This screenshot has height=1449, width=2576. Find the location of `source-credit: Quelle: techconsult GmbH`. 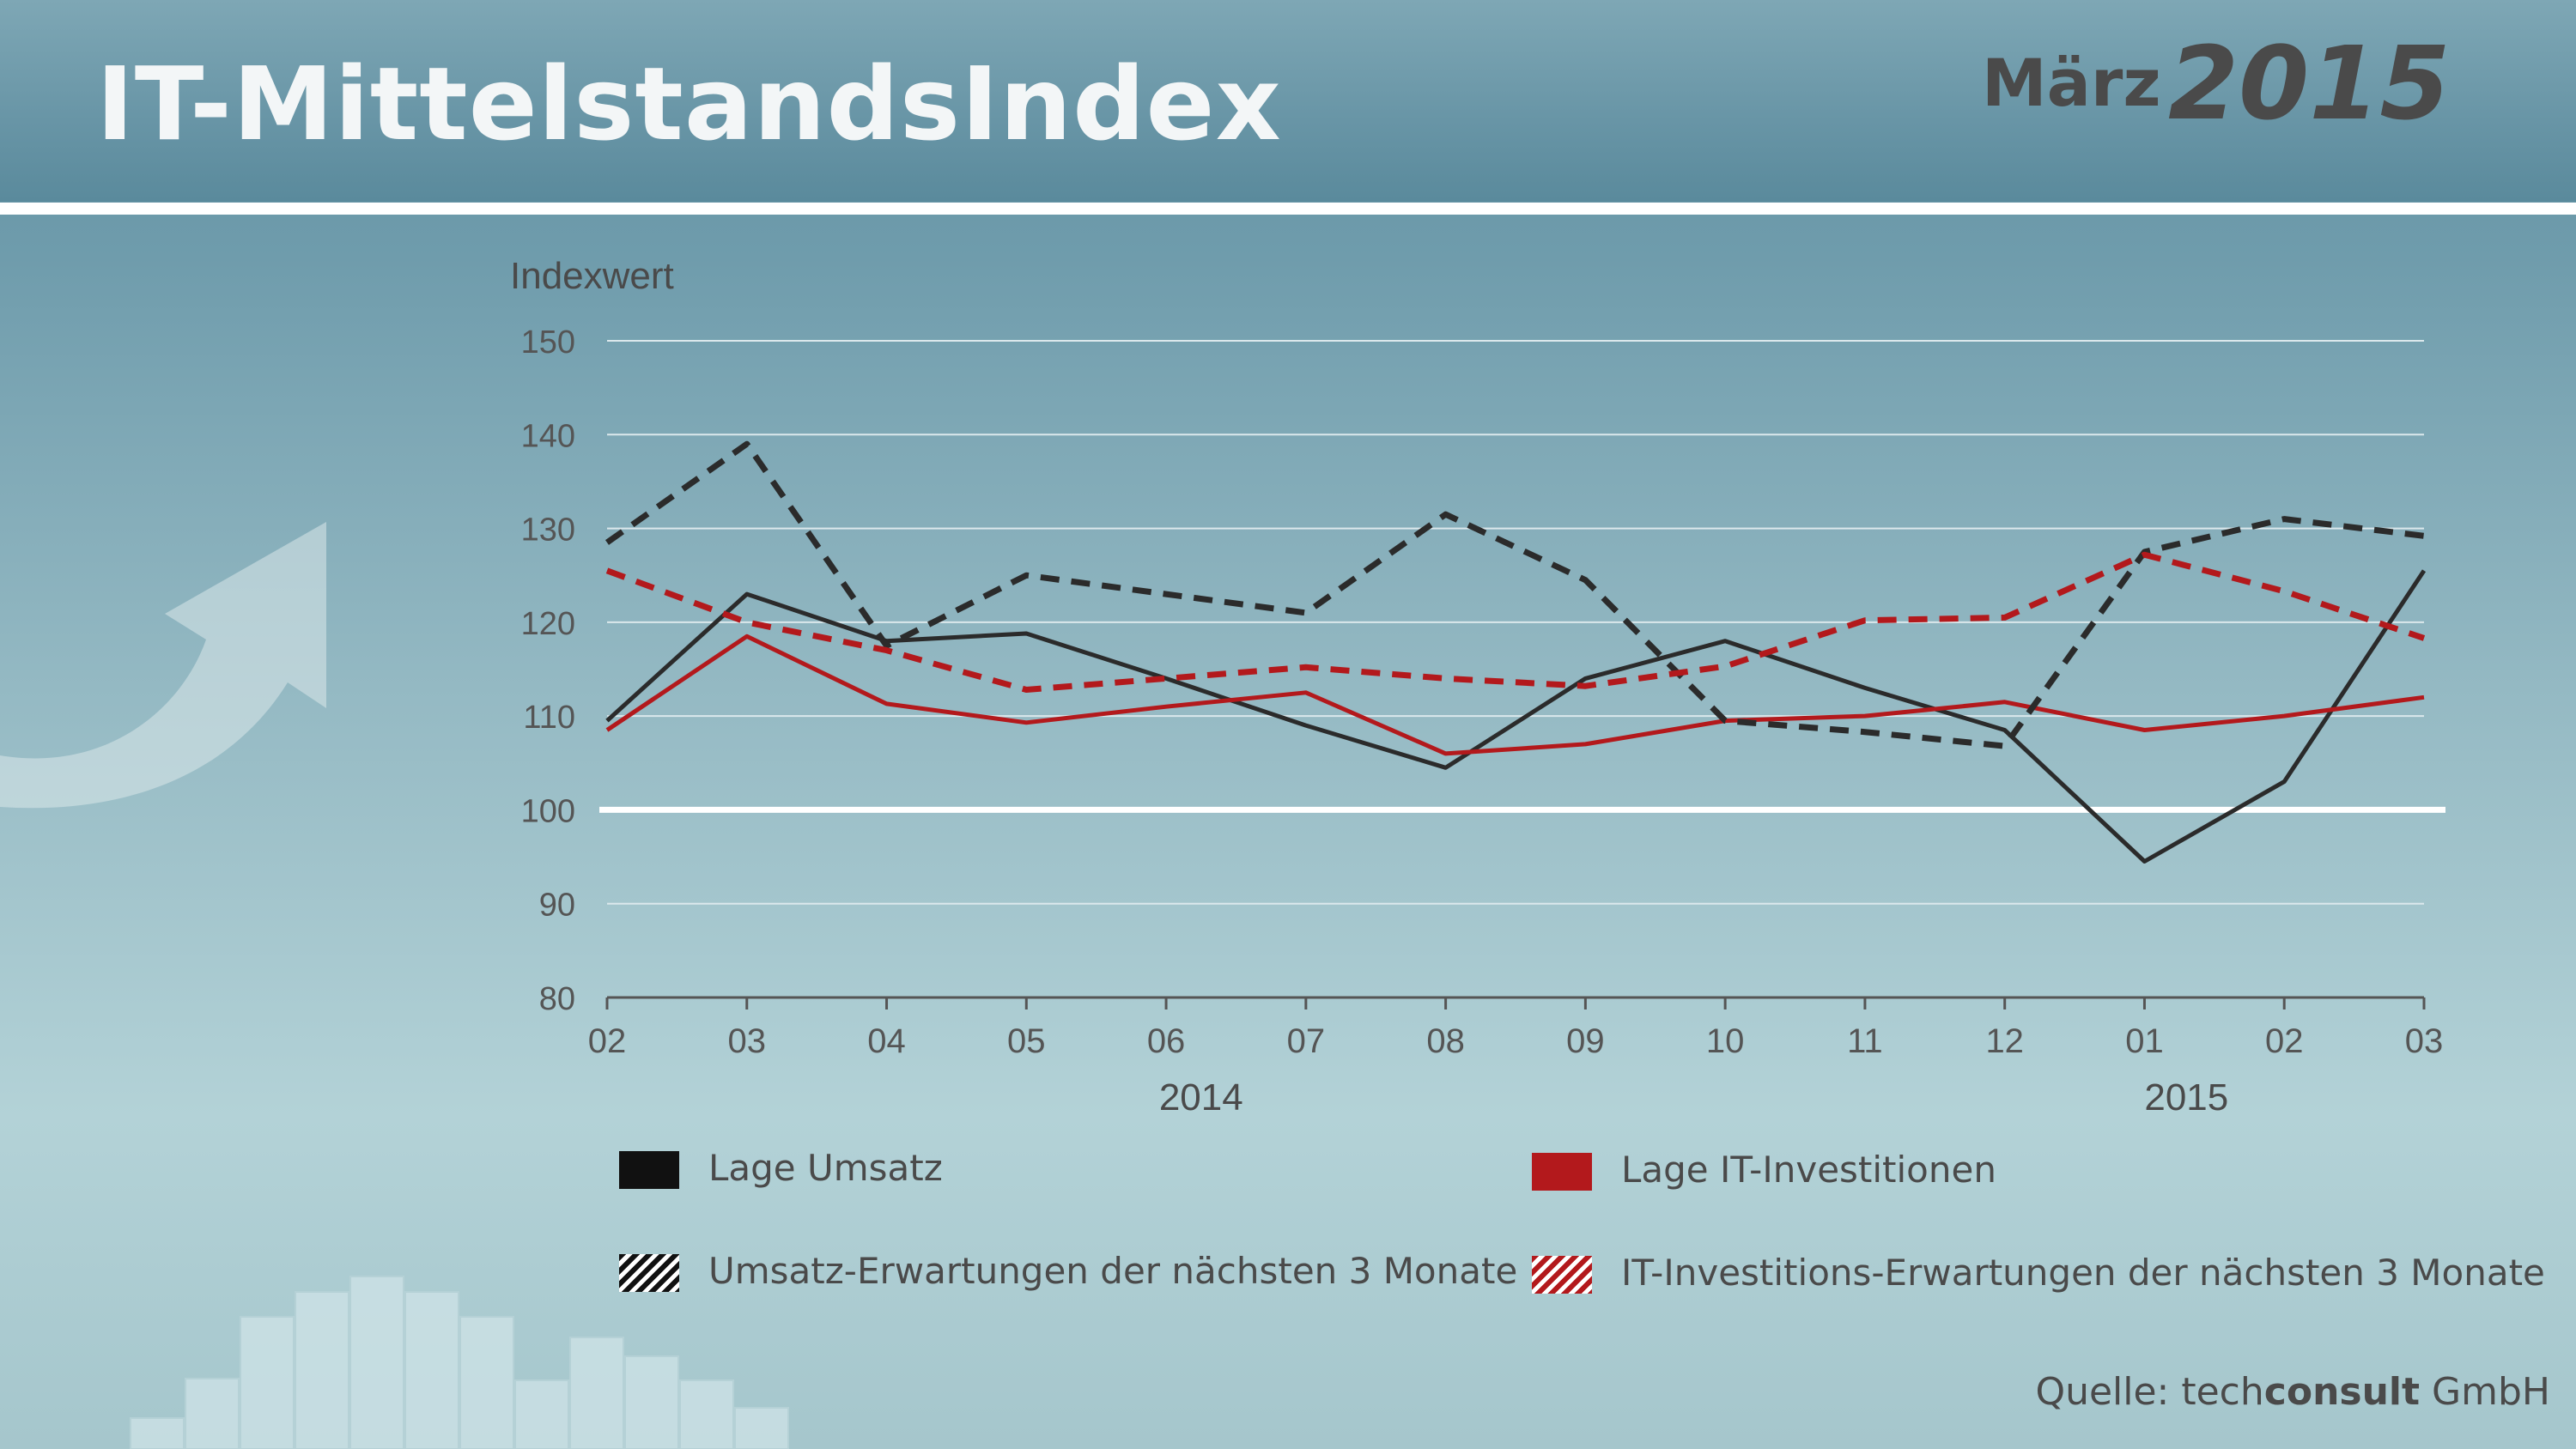

source-credit: Quelle: techconsult GmbH is located at coordinates (2292, 1392).